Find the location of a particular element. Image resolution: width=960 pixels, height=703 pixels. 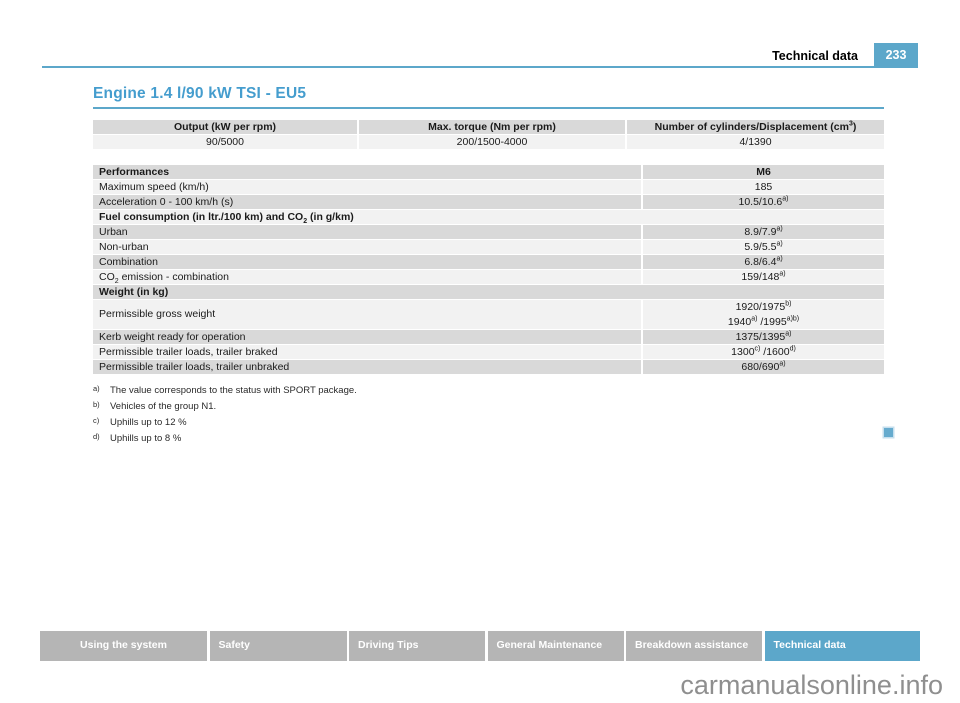

row-value-line: 1920/1975b) is located at coordinates (763, 307).